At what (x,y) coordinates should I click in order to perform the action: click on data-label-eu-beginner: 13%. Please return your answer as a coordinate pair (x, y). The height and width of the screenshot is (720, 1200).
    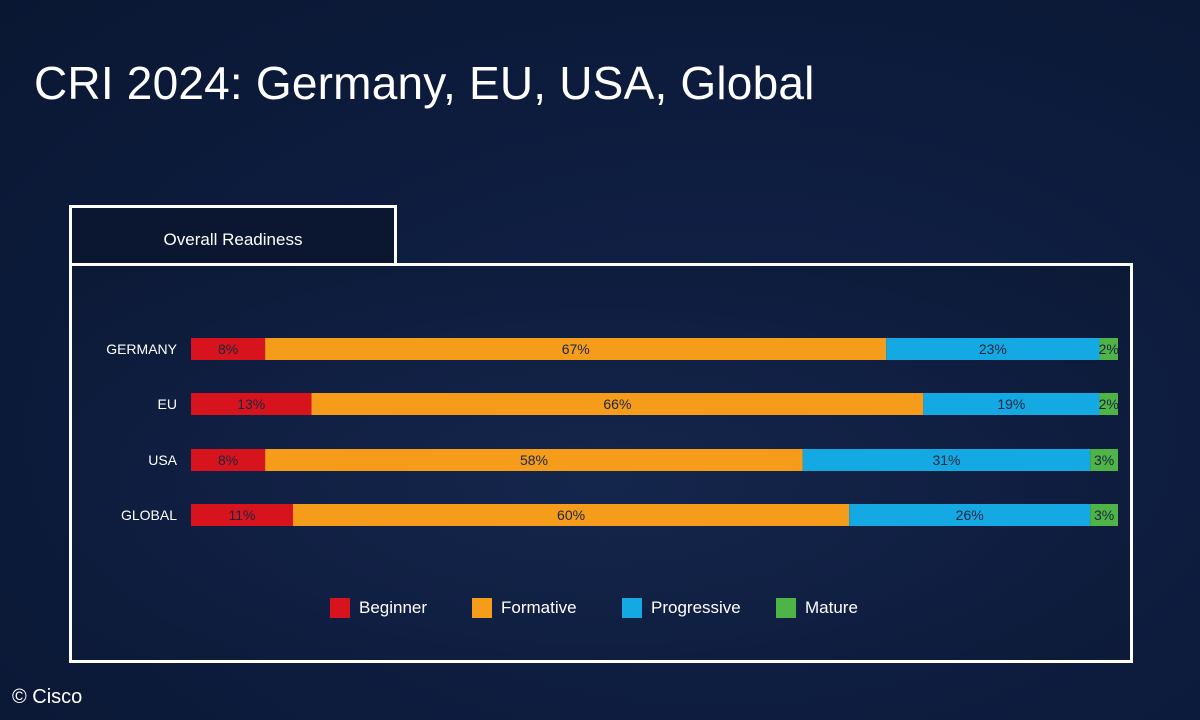
    Looking at the image, I should click on (251, 404).